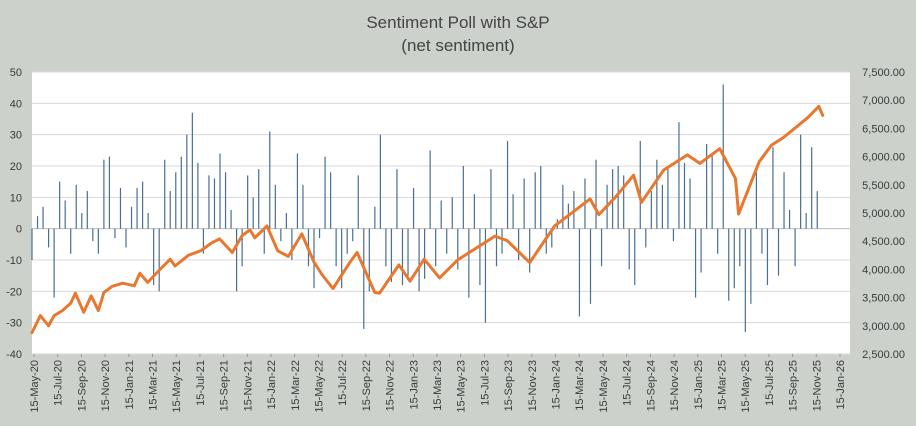 The image size is (916, 426). Describe the element at coordinates (414, 385) in the screenshot. I see `x-tick-label: 15-Jan-23` at that location.